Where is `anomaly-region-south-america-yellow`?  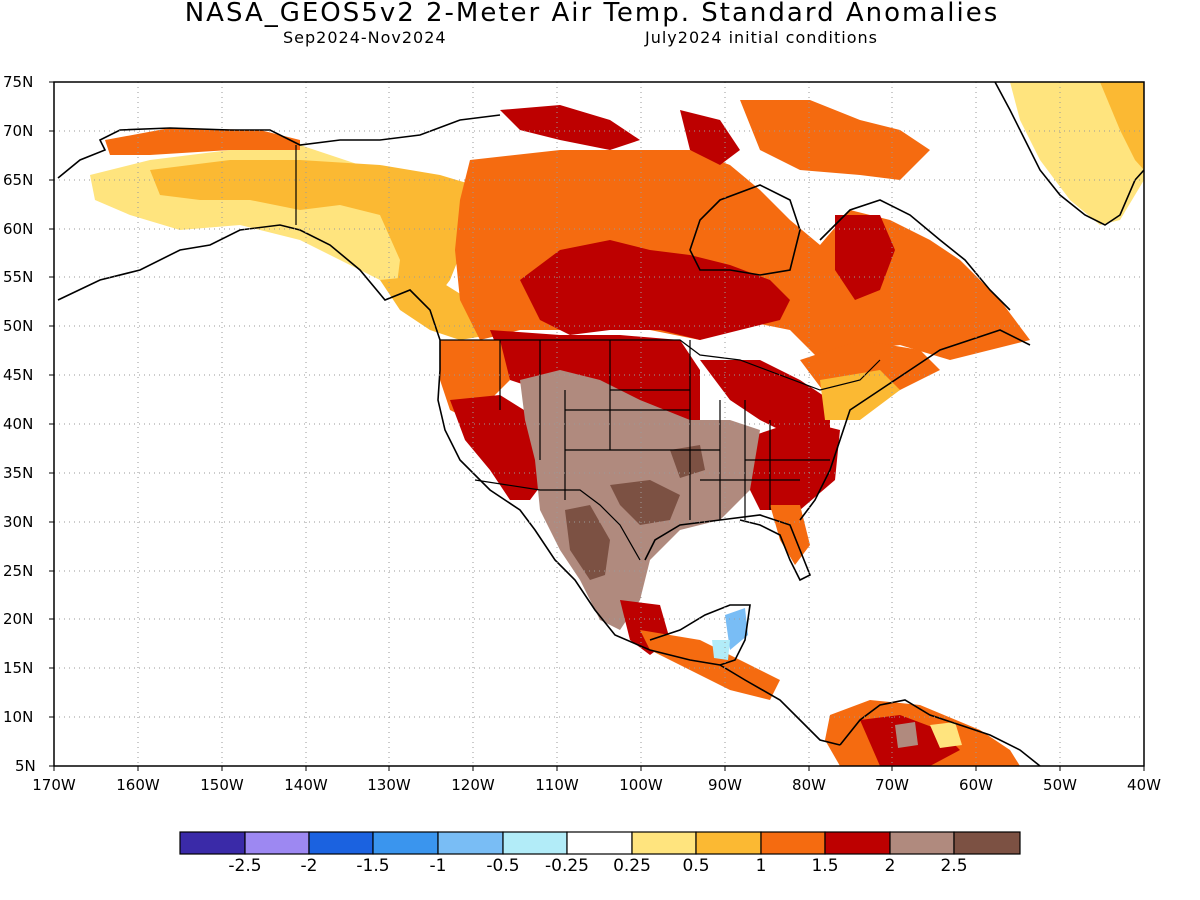
anomaly-region-south-america-yellow is located at coordinates (946, 735).